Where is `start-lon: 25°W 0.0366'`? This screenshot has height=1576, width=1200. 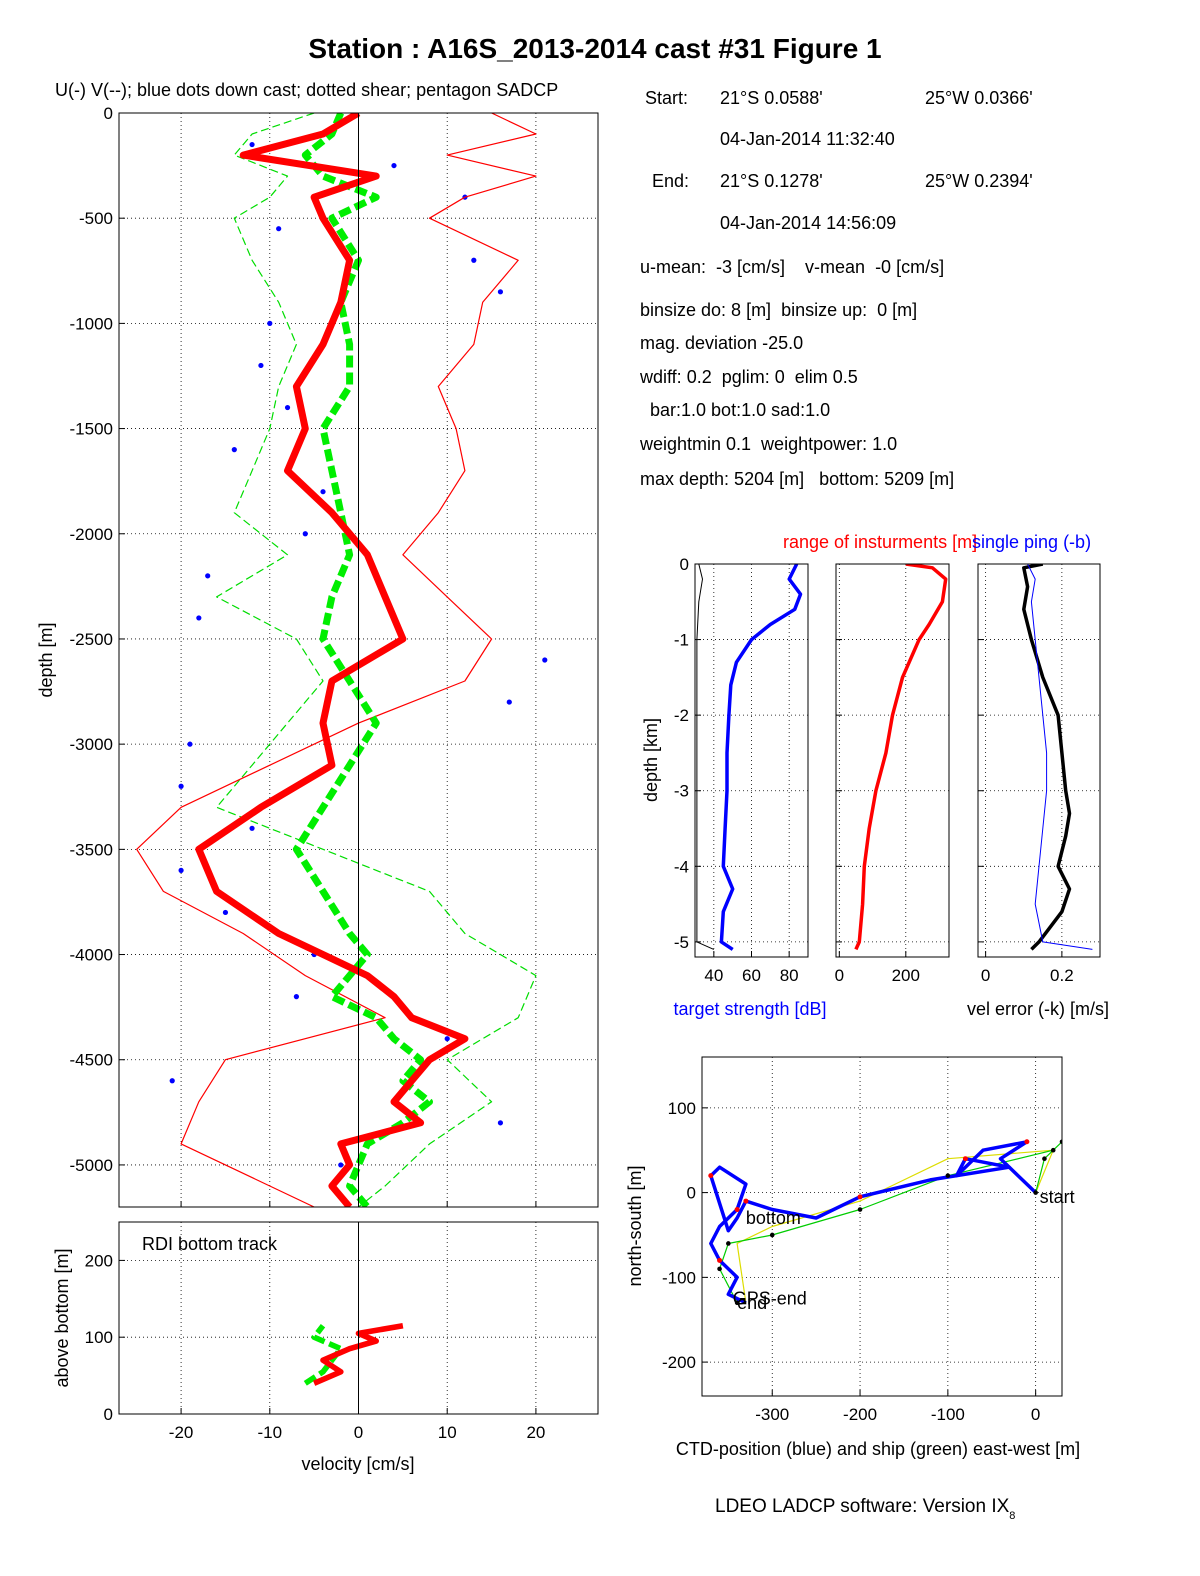 start-lon: 25°W 0.0366' is located at coordinates (979, 98).